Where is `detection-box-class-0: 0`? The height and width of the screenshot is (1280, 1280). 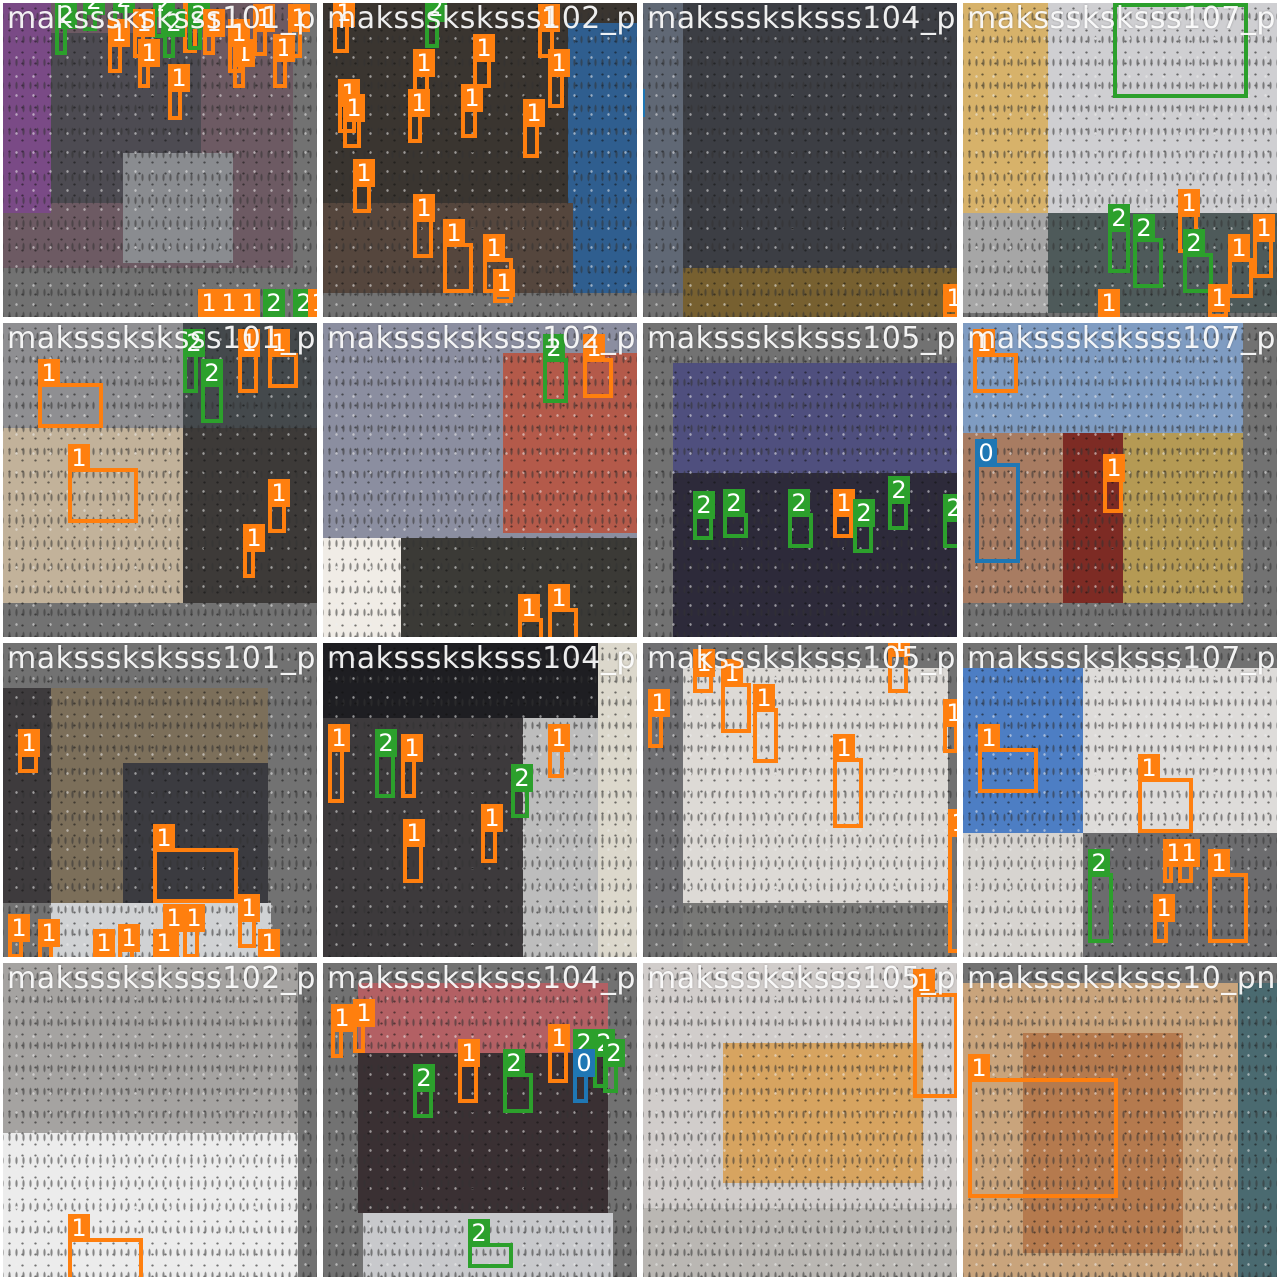 detection-box-class-0: 0 is located at coordinates (584, 1076).